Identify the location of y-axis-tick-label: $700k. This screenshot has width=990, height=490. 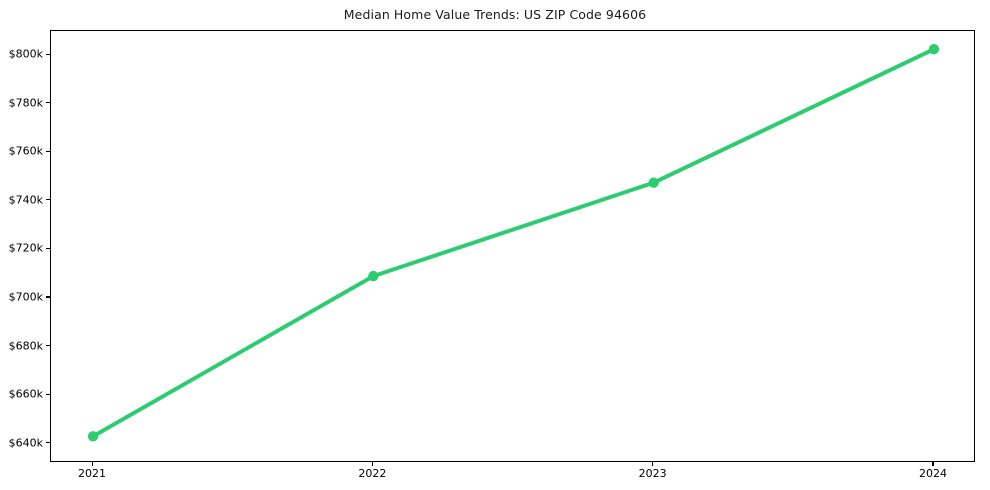
(25, 297).